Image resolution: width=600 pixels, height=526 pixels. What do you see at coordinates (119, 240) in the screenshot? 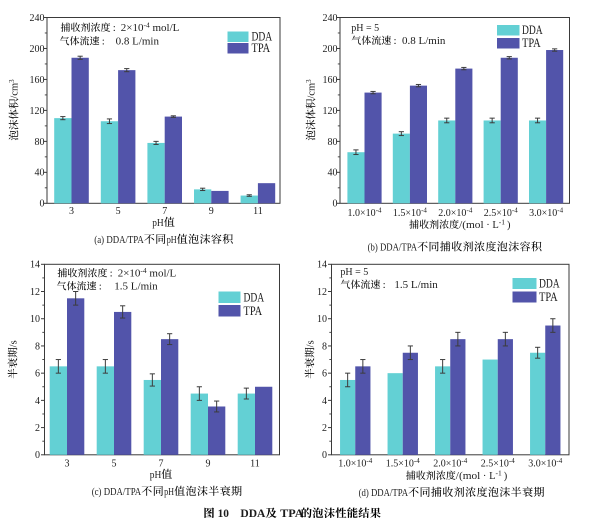
I see `svg-text: (a) DDA/TPA` at bounding box center [119, 240].